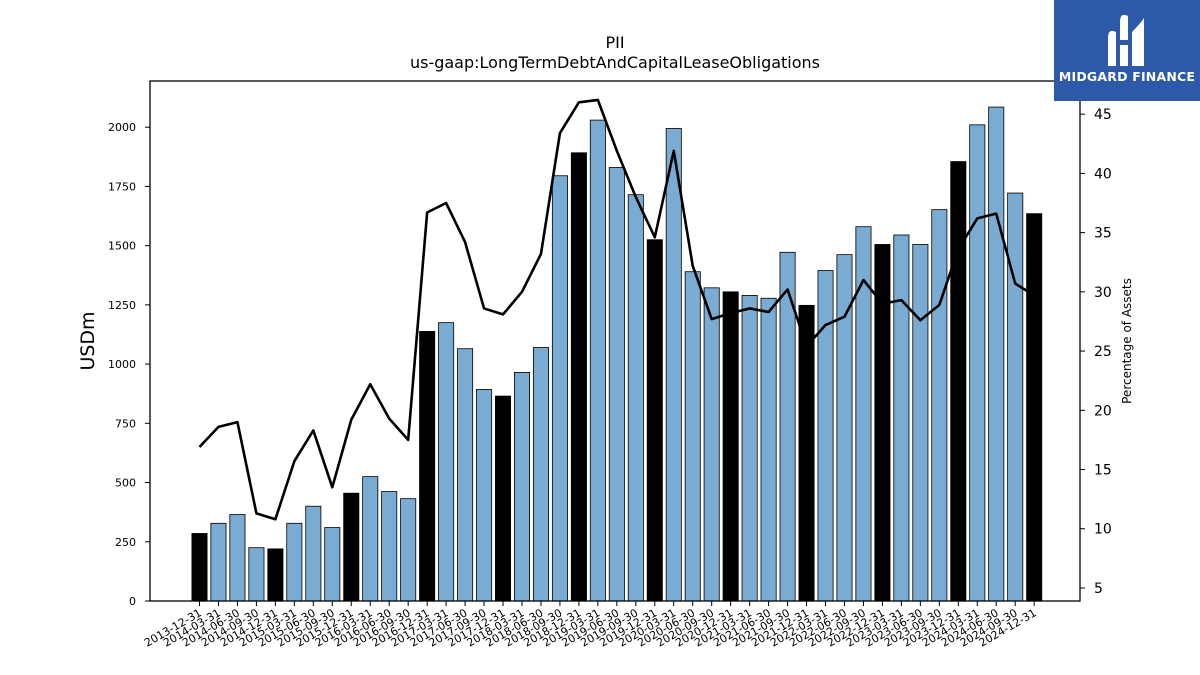  Describe the element at coordinates (1103, 234) in the screenshot. I see `y2-tick-label: 35` at that location.